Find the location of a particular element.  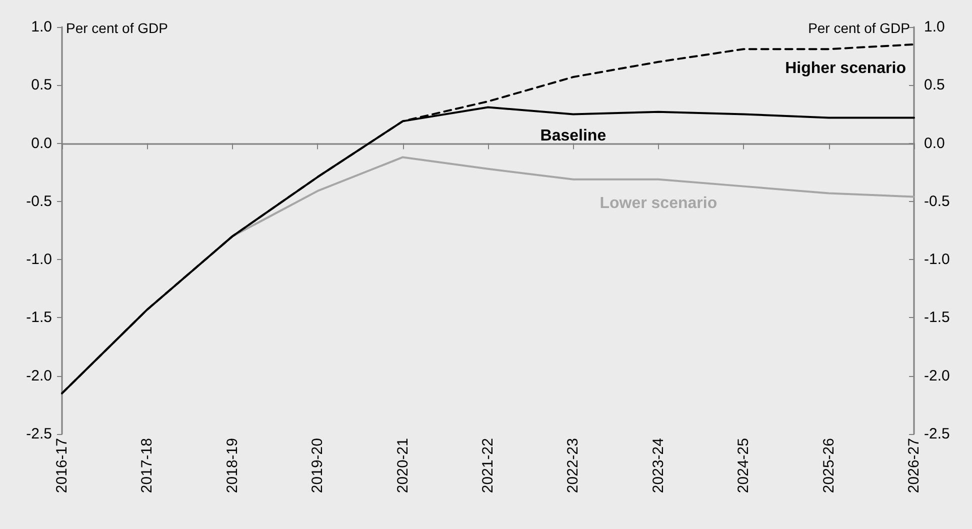

y-tick-label: -0.5 is located at coordinates (39, 201).